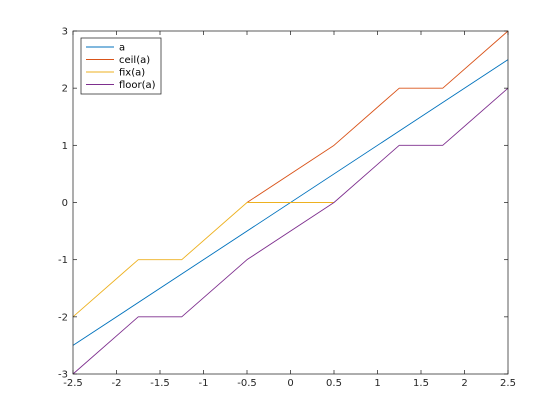 This screenshot has height=420, width=560. I want to click on x-tick-label: 0.5, so click(334, 383).